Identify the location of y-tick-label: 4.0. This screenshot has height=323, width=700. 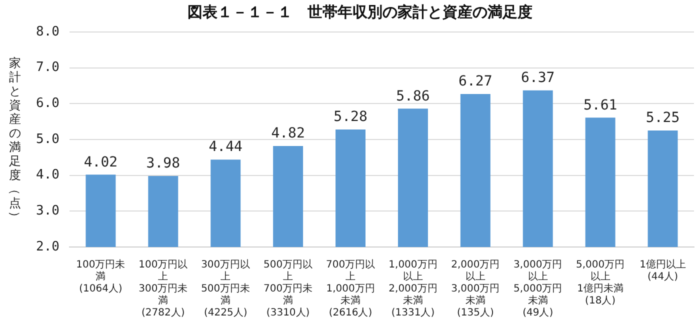
(48, 175).